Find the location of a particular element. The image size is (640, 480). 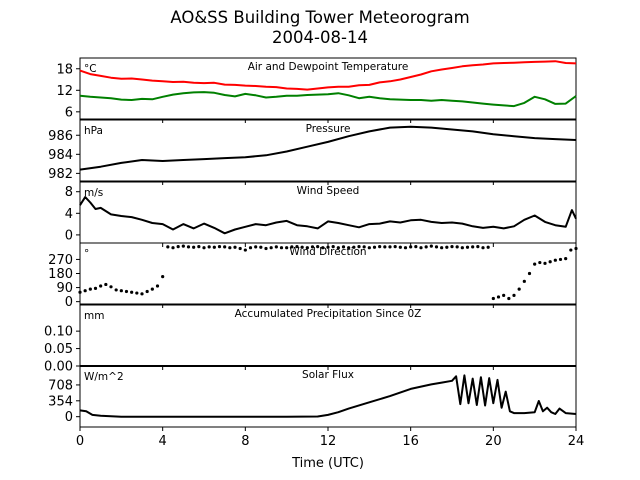

y-tick-label-wind_direction: 0 is located at coordinates (69, 302).